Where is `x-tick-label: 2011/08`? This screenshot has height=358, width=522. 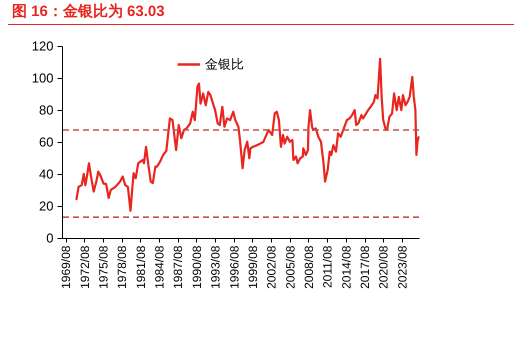 x-tick-label: 2011/08 is located at coordinates (327, 266).